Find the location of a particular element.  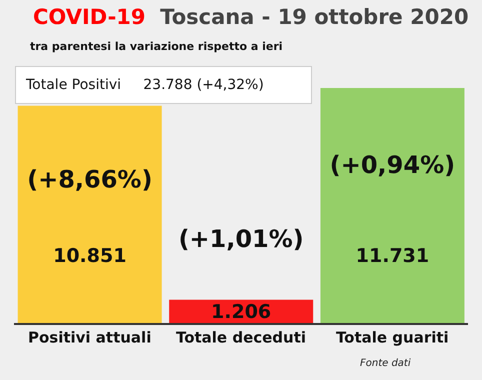

annotation: (+8,66%) is located at coordinates (89, 179).